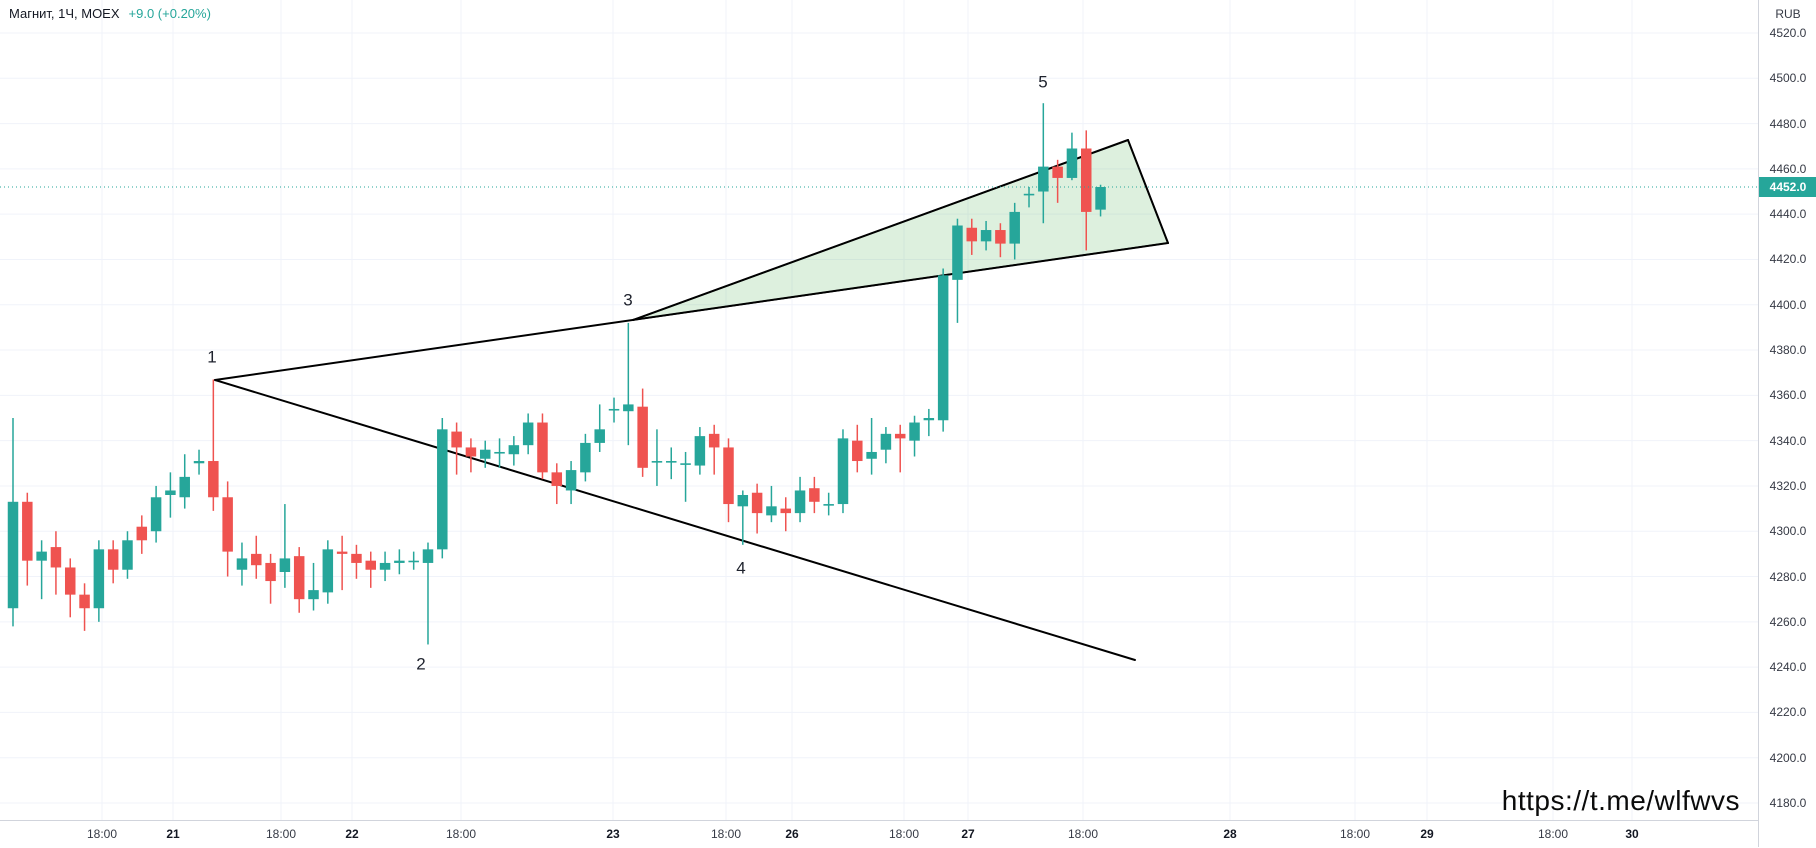 This screenshot has height=848, width=1816. What do you see at coordinates (1788, 395) in the screenshot?
I see `price-tick-label: 4360.0` at bounding box center [1788, 395].